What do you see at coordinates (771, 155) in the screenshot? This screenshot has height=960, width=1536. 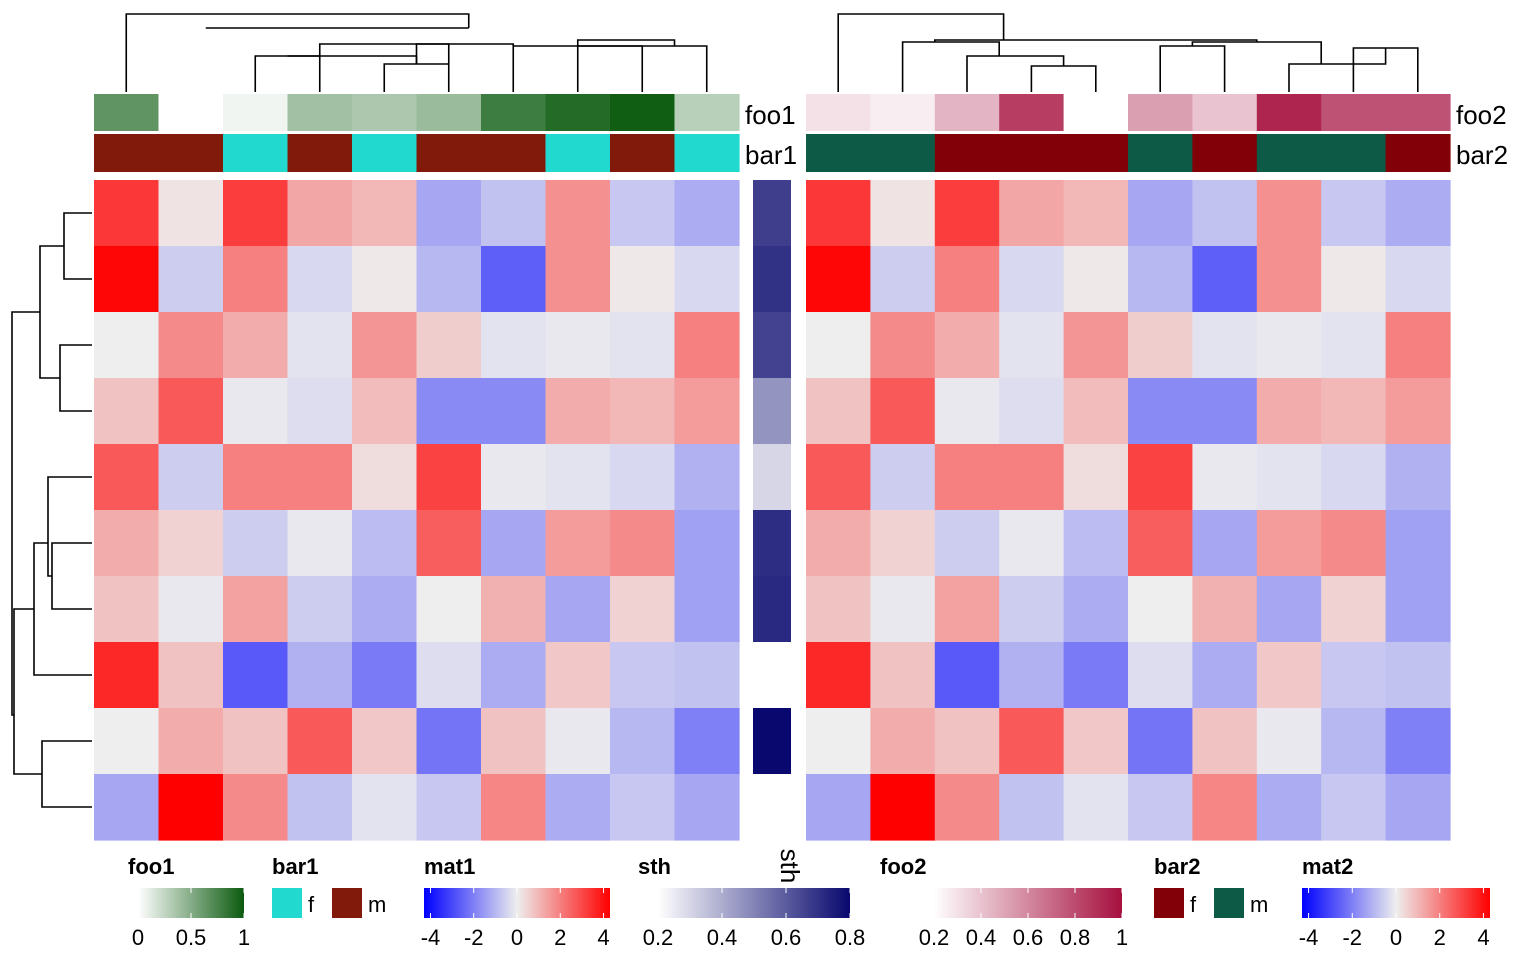 I see `annotation-label-bar1: bar1` at bounding box center [771, 155].